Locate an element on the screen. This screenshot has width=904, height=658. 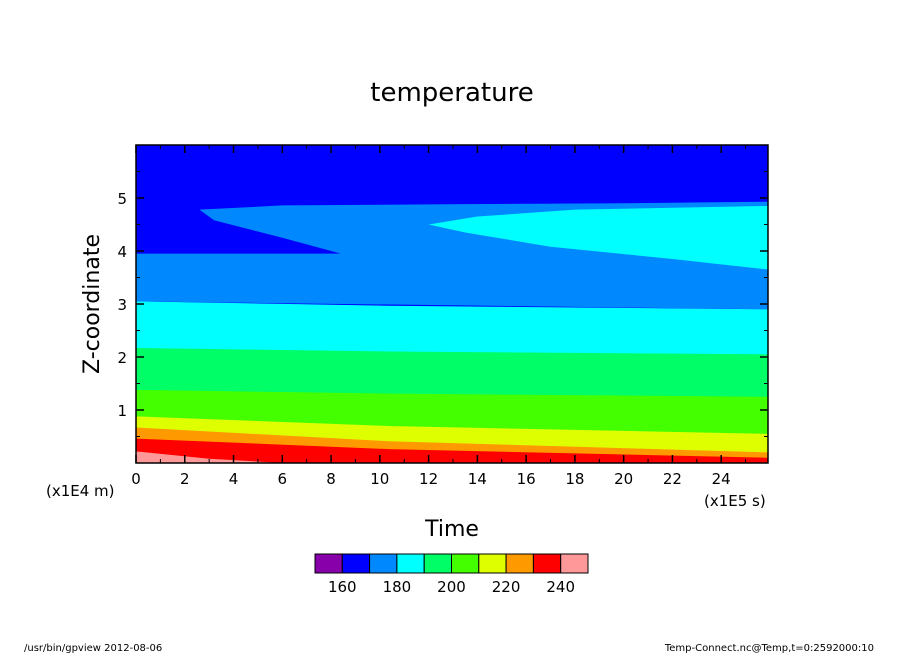
x-tick-label: 6 is located at coordinates (283, 479).